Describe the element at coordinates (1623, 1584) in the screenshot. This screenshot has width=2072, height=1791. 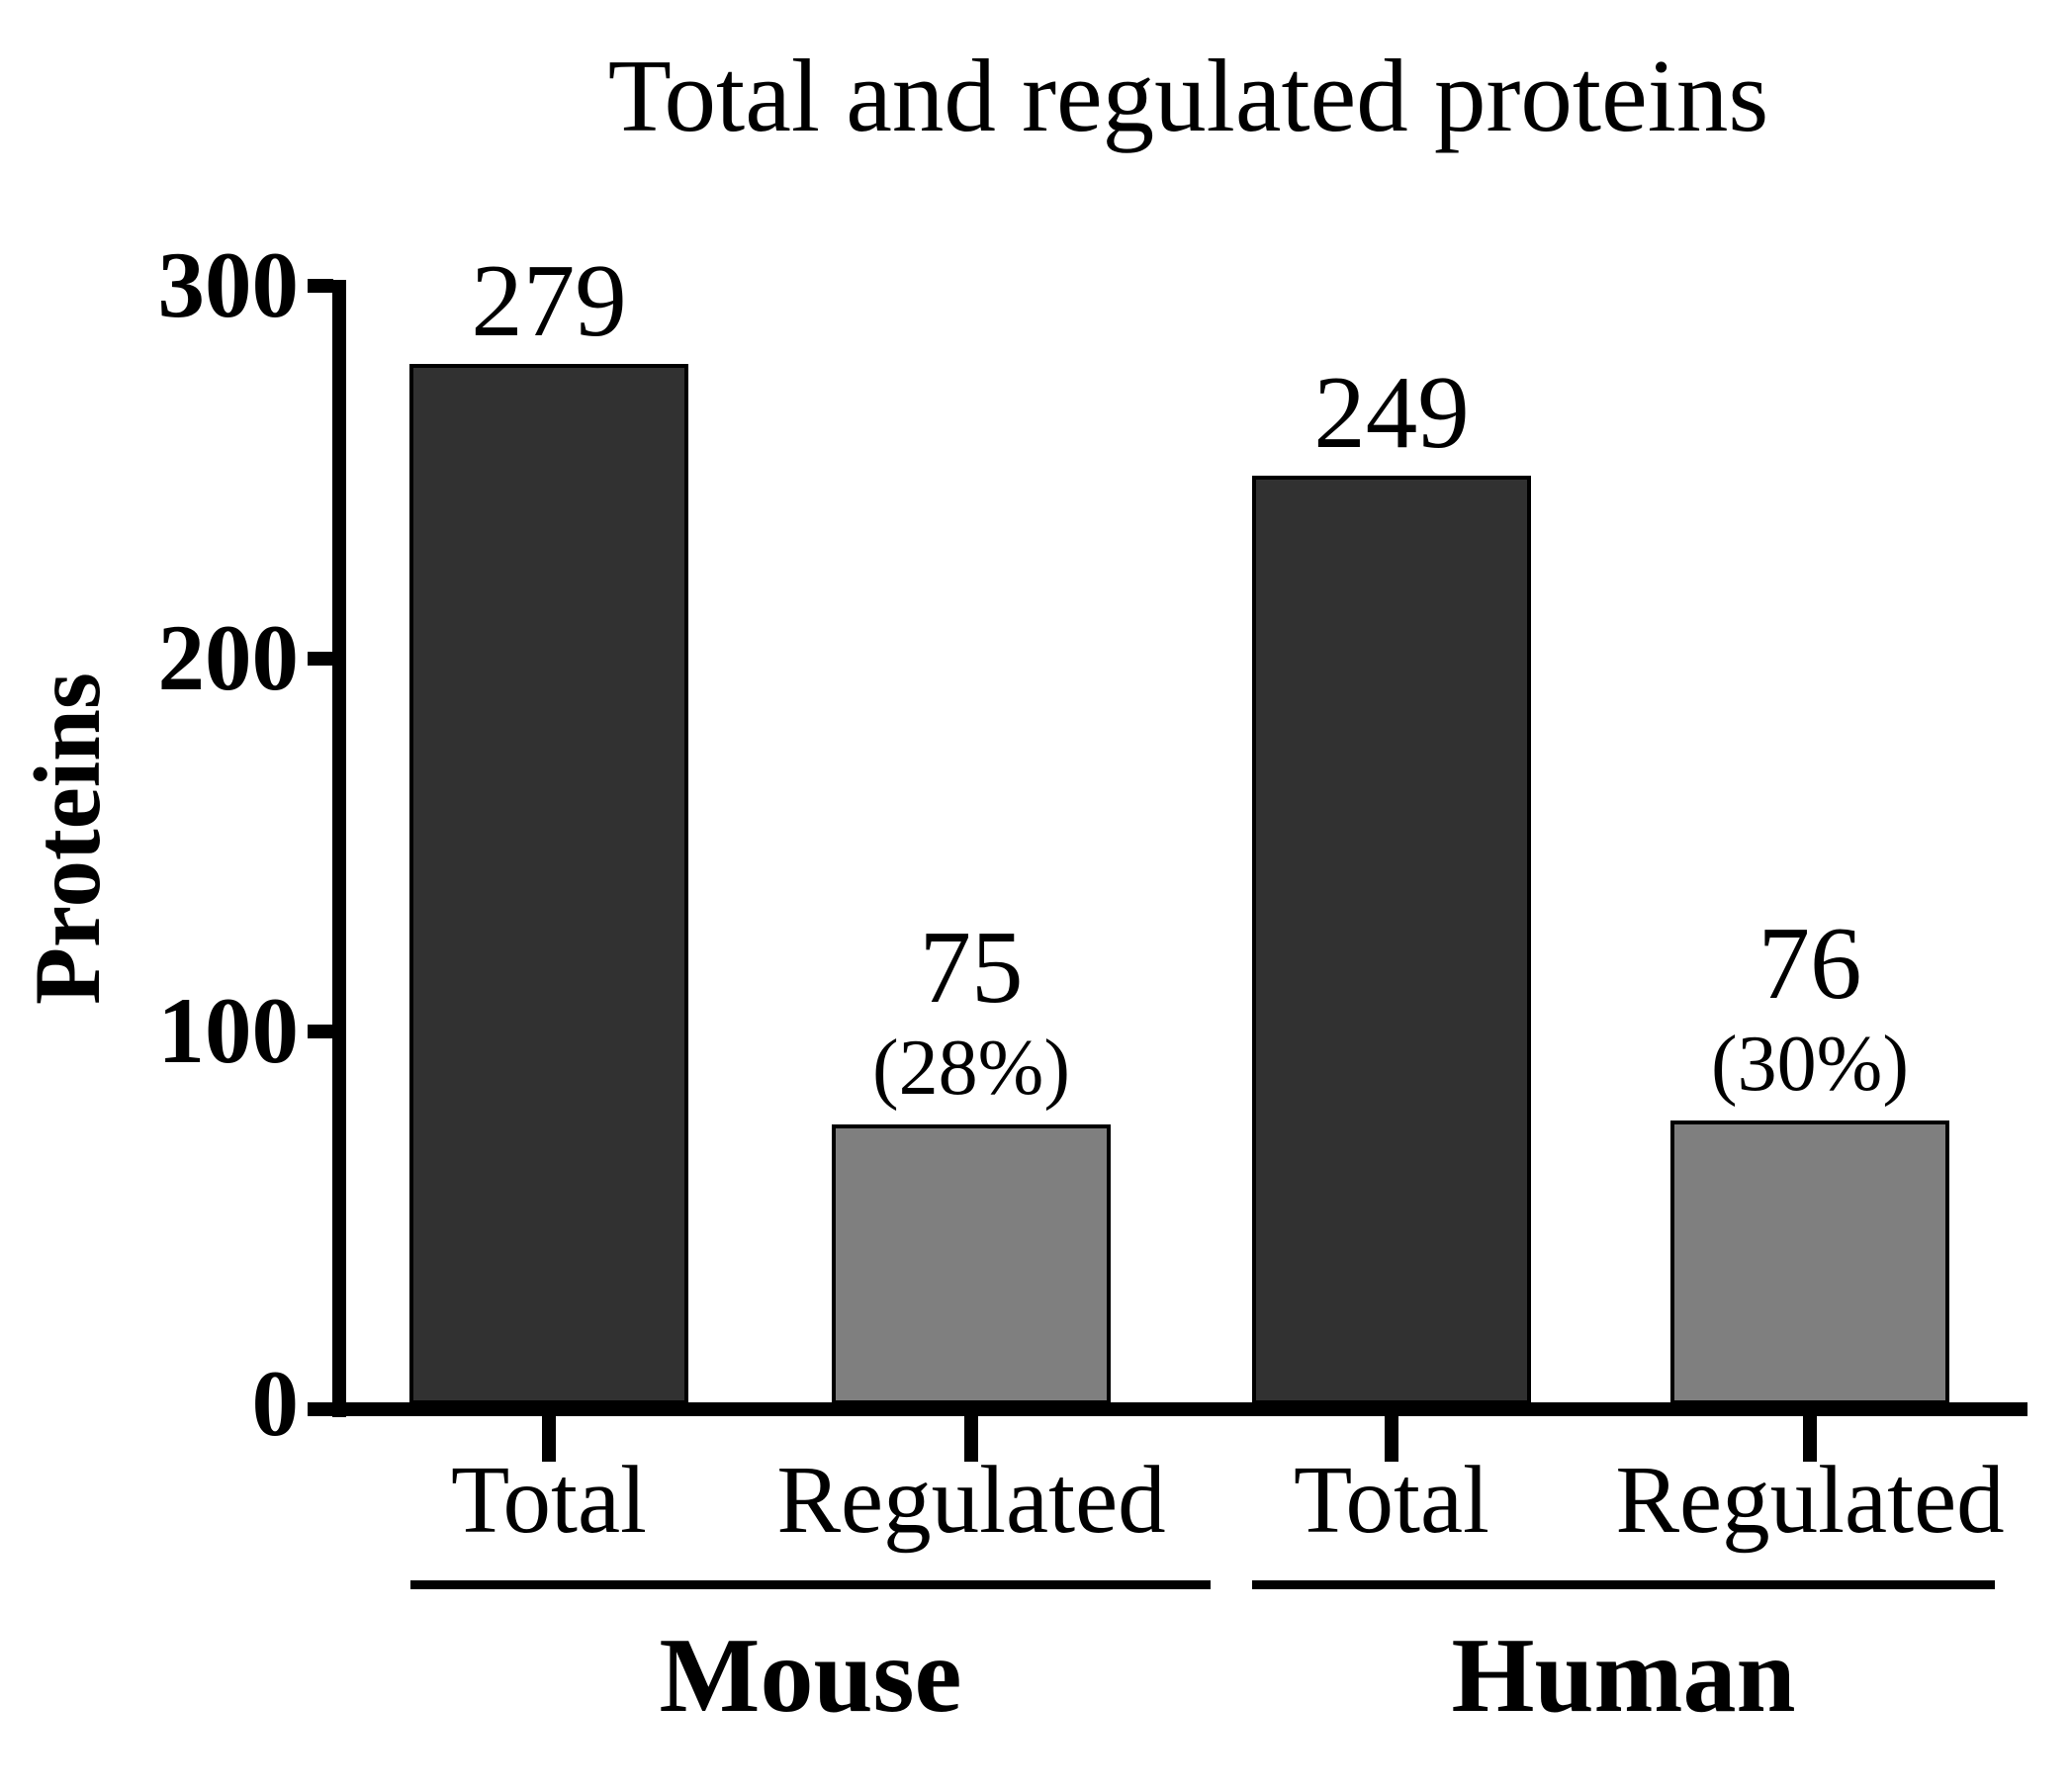
I see `group-underline-human` at that location.